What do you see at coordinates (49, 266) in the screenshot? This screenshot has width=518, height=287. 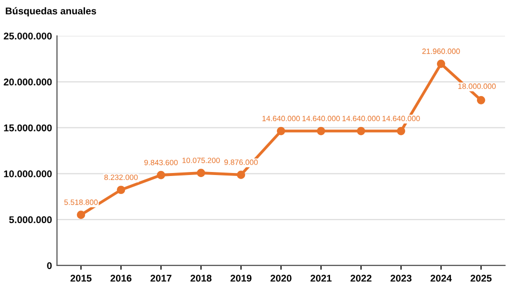 I see `y-tick-label: 0` at bounding box center [49, 266].